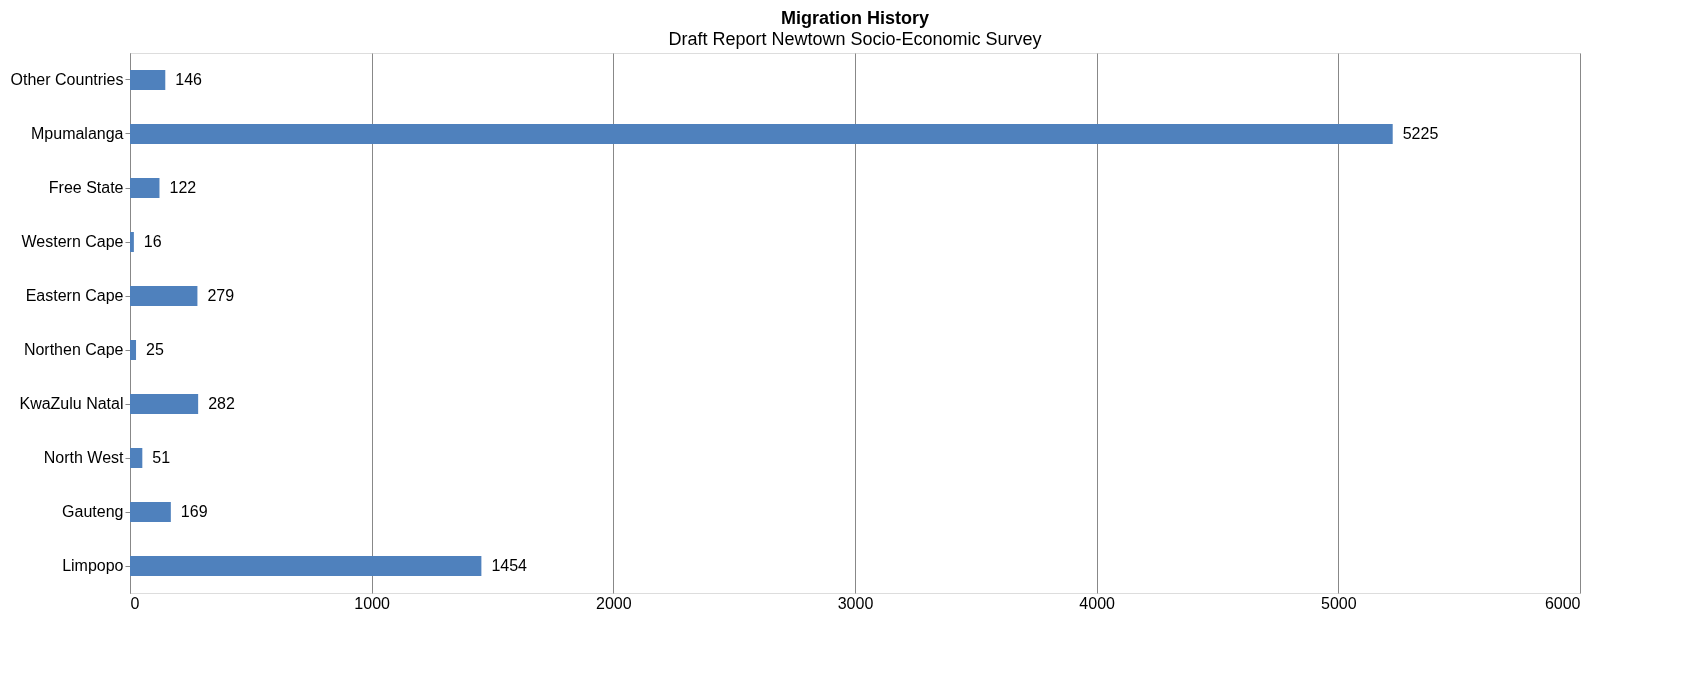 This screenshot has width=1700, height=691. Describe the element at coordinates (93, 565) in the screenshot. I see `y-tick-label: Limpopo` at that location.